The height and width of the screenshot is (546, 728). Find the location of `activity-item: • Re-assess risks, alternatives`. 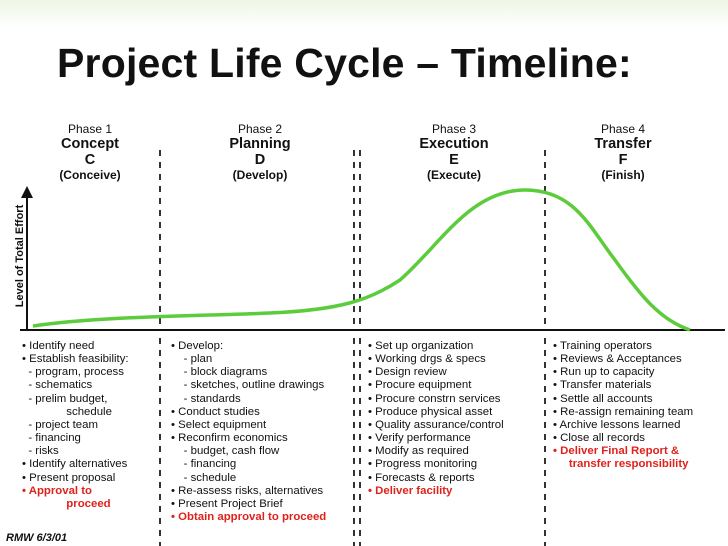

activity-item: • Re-assess risks, alternatives is located at coordinates (247, 490).